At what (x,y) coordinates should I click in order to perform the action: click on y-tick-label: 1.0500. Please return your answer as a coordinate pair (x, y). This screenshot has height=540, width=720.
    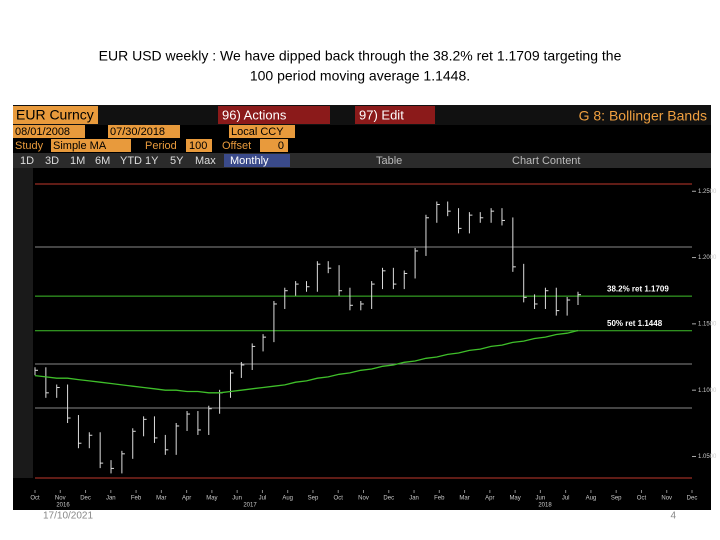
    Looking at the image, I should click on (707, 457).